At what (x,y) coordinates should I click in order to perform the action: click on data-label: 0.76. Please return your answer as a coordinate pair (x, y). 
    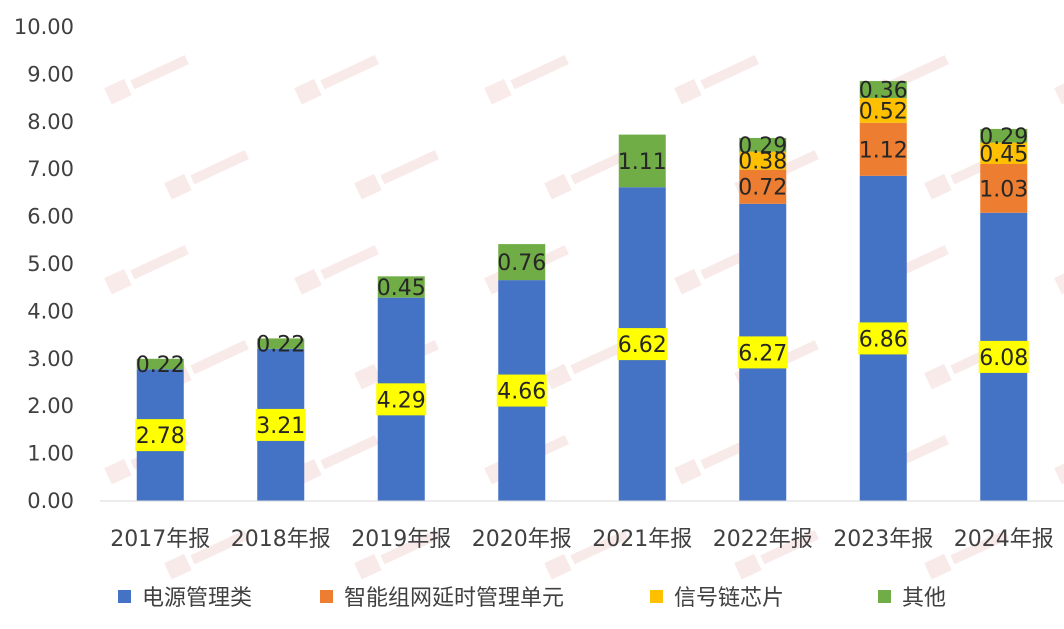
    Looking at the image, I should click on (521, 263).